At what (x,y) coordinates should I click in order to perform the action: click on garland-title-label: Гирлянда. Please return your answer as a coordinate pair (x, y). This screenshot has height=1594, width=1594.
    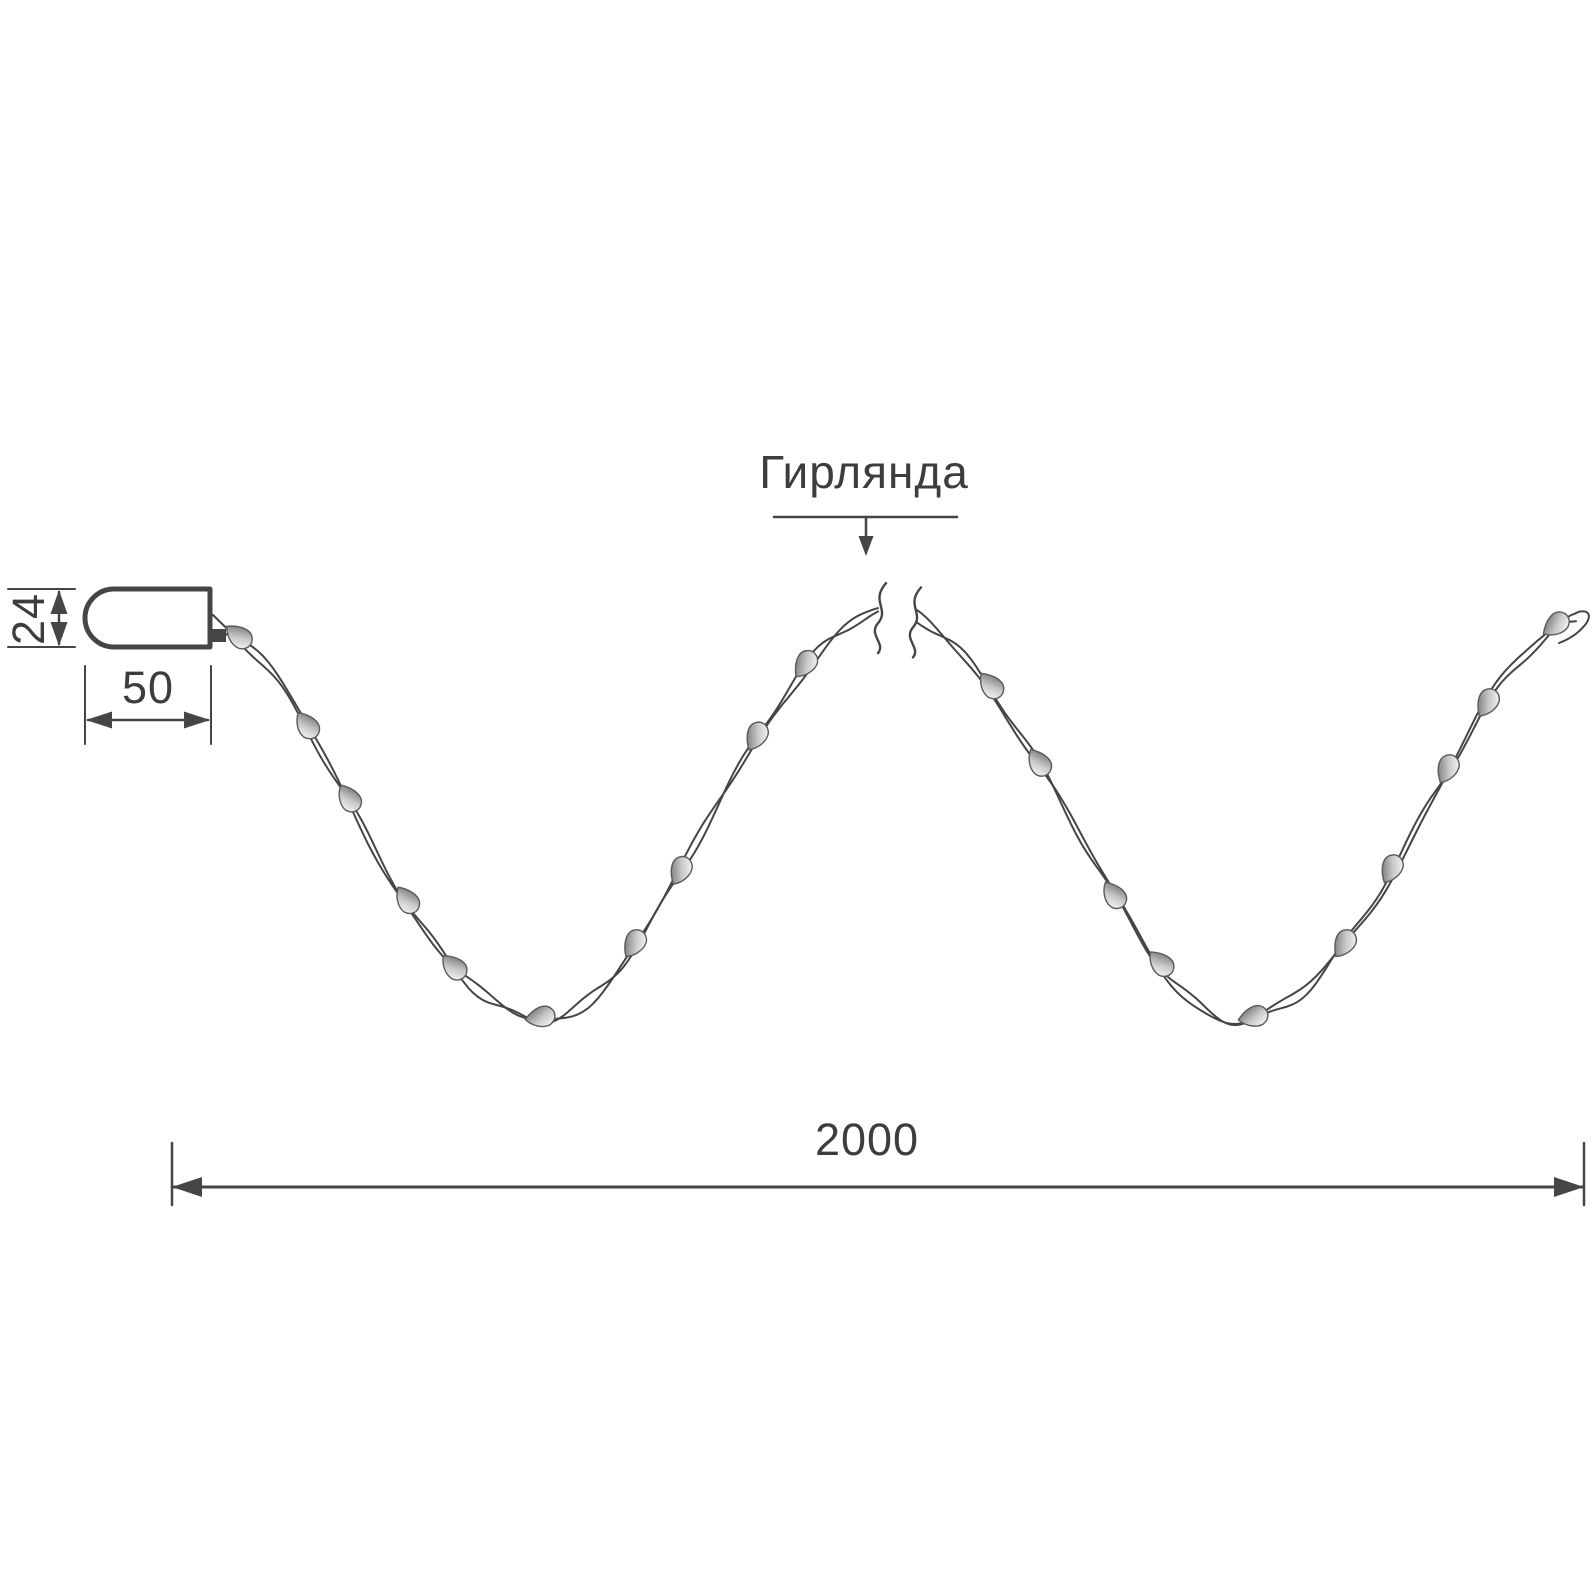
    Looking at the image, I should click on (864, 472).